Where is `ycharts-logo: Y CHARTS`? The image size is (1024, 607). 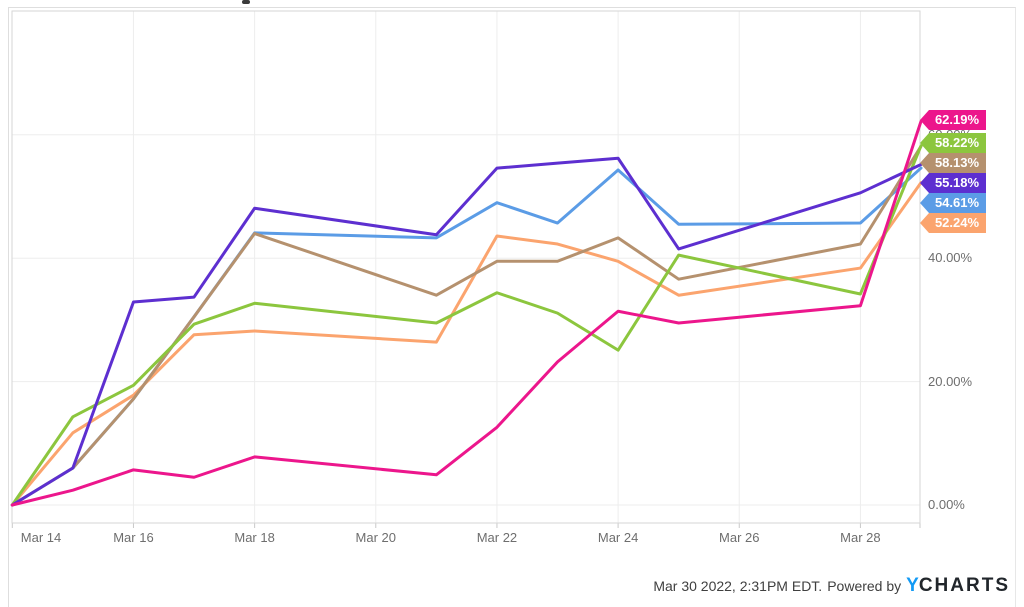
ycharts-logo: Y CHARTS is located at coordinates (958, 586).